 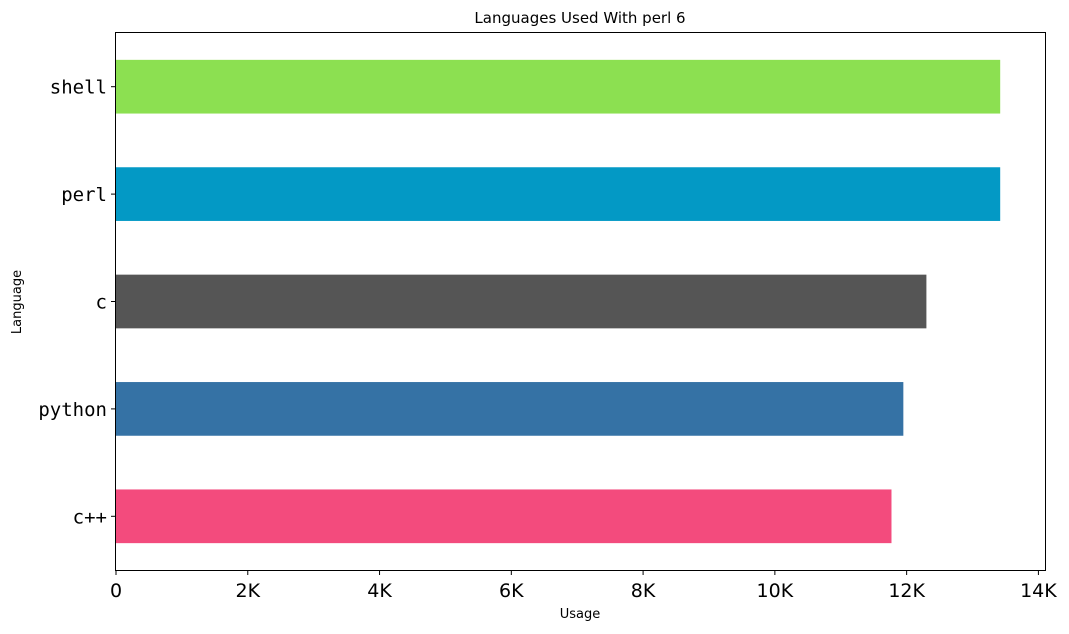 I want to click on x-tick-label: 0, so click(x=116, y=591).